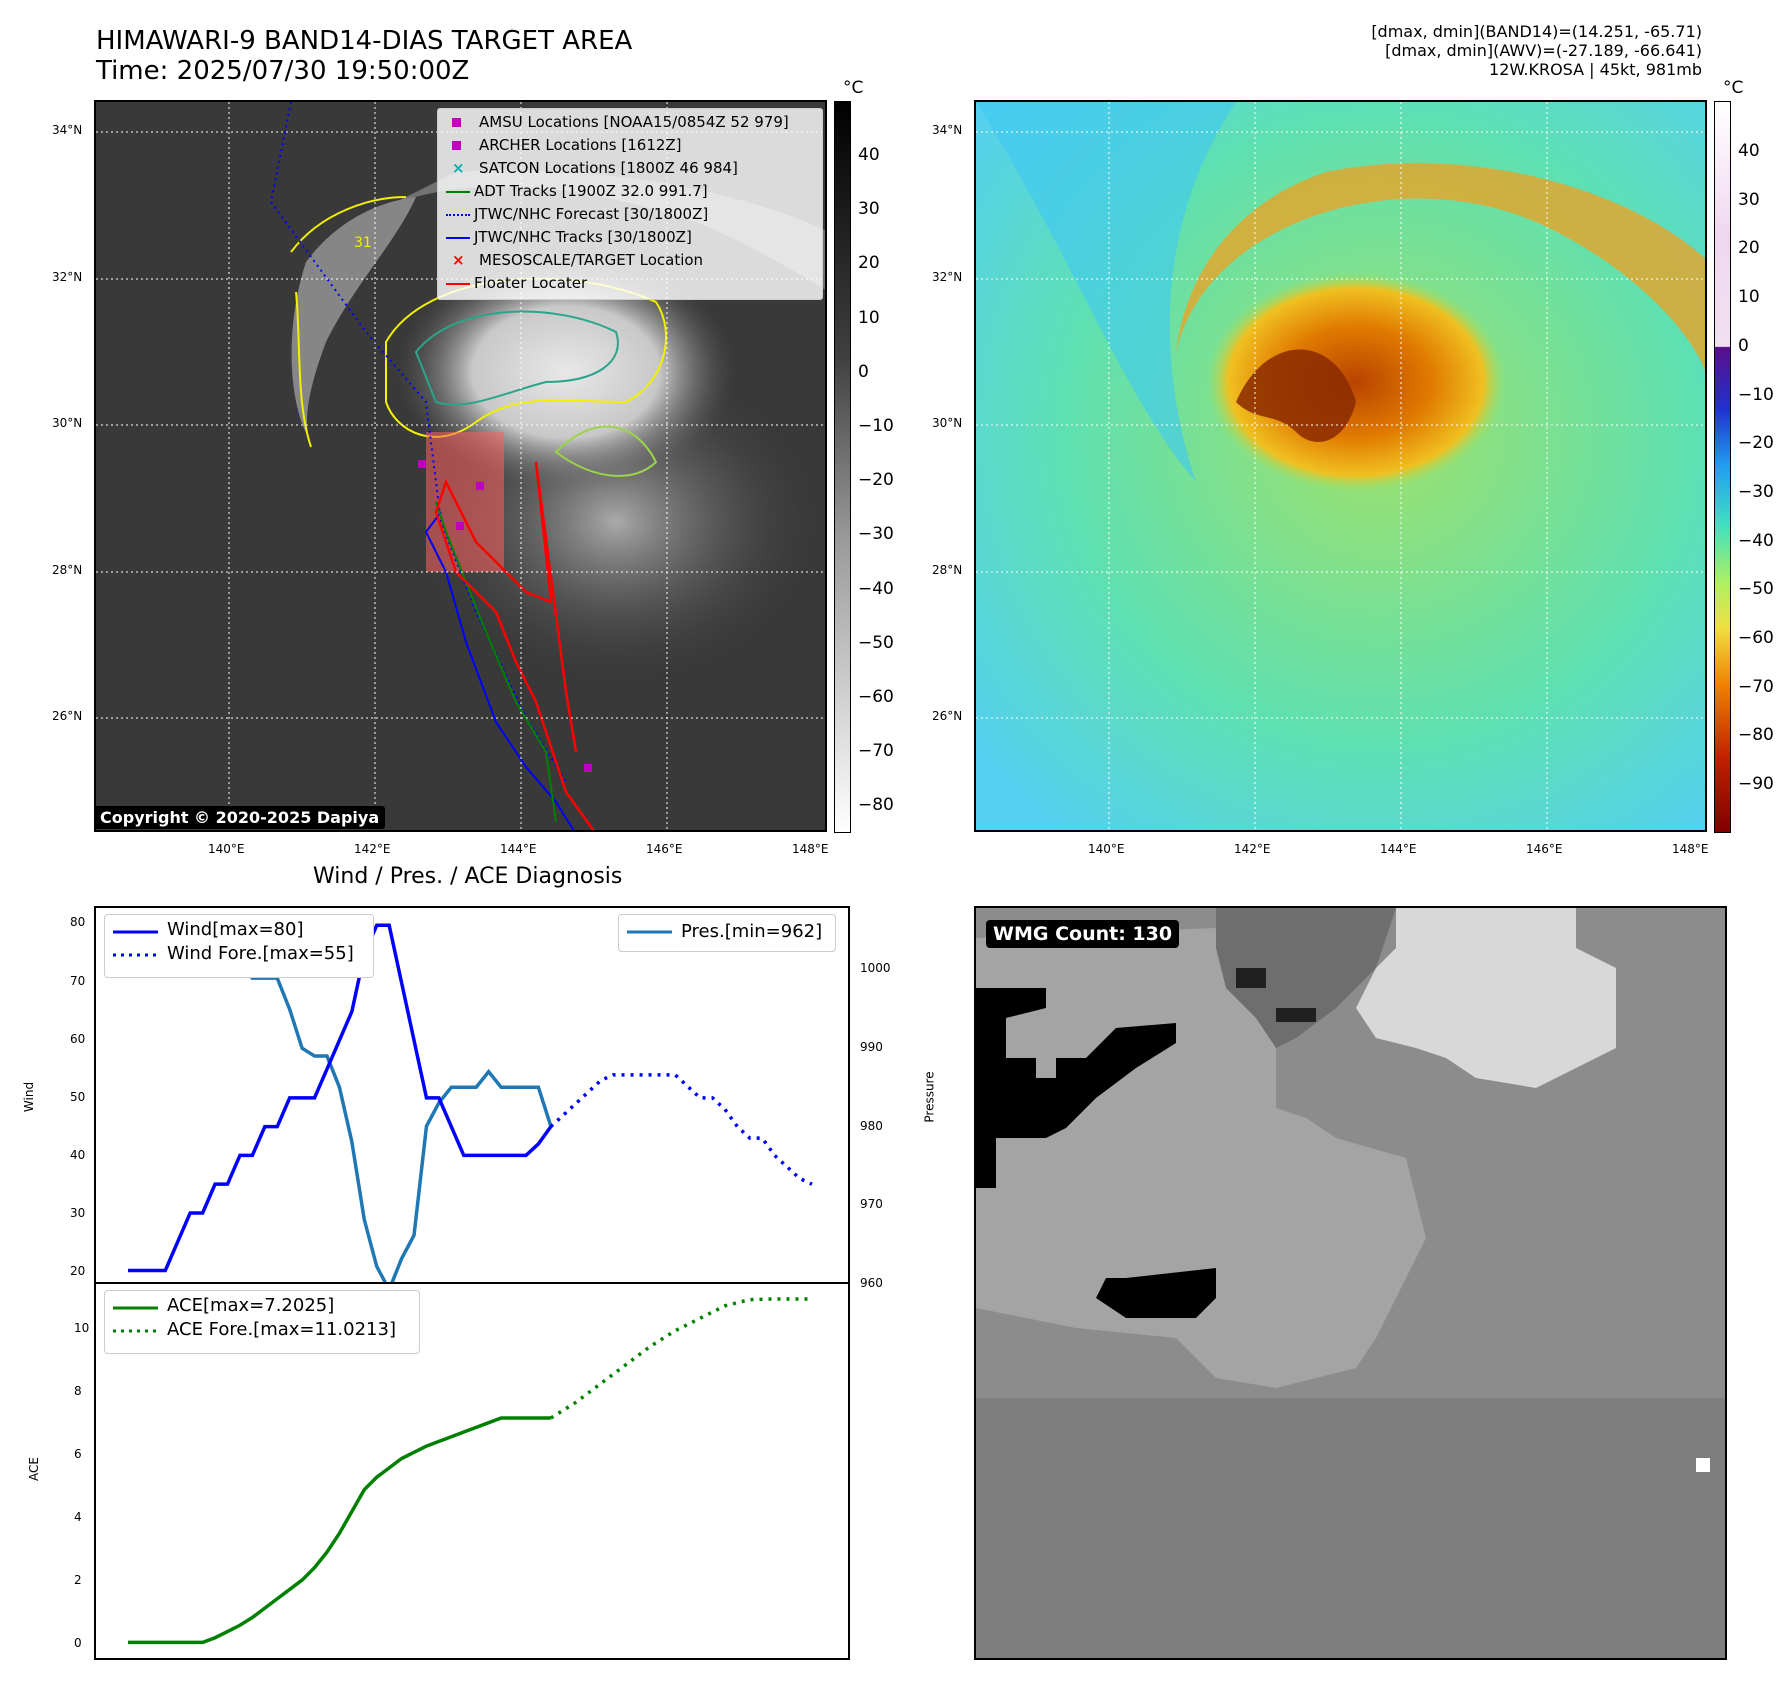  What do you see at coordinates (518, 849) in the screenshot?
I see `ir-lon-label-144: 144°E` at bounding box center [518, 849].